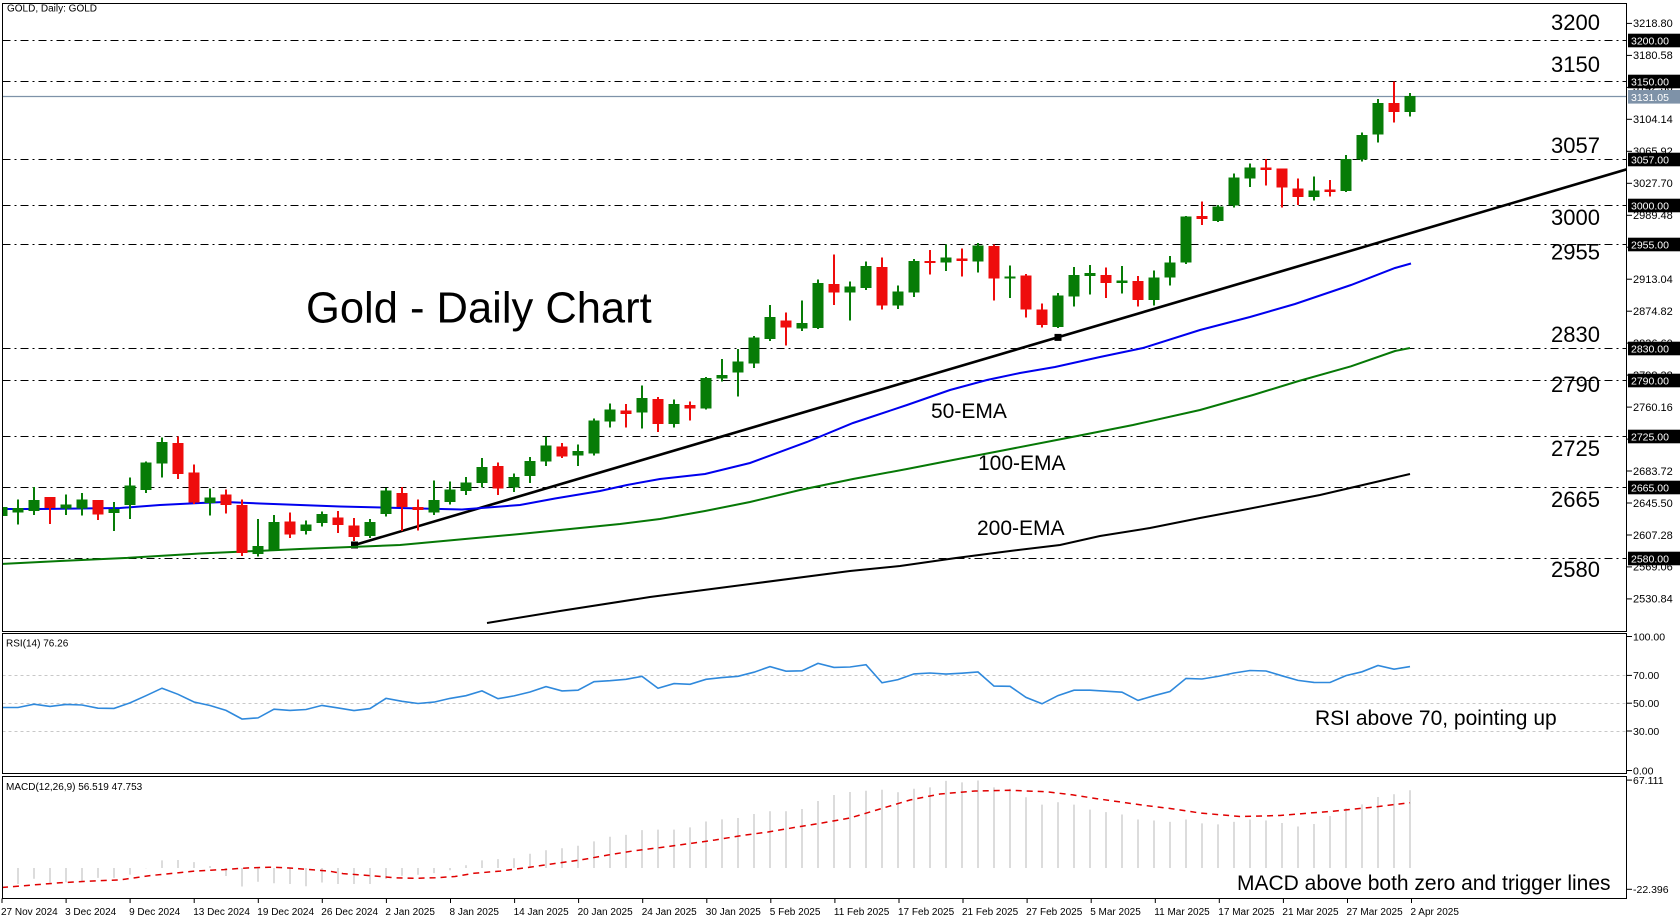 This screenshot has width=1680, height=924. I want to click on svg-text: 2665.00, so click(1650, 489).